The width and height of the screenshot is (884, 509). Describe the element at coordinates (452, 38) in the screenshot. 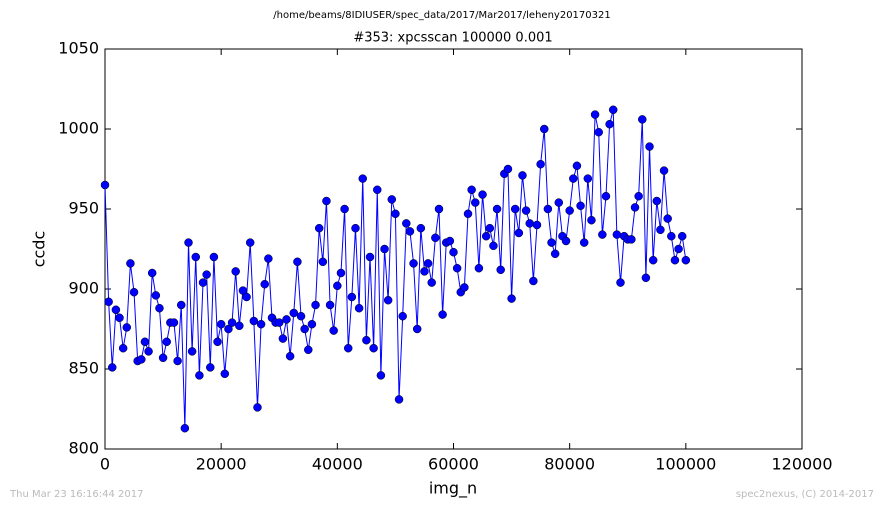

I see `chart-title: #353: xpcsscan 100000 0.001` at that location.